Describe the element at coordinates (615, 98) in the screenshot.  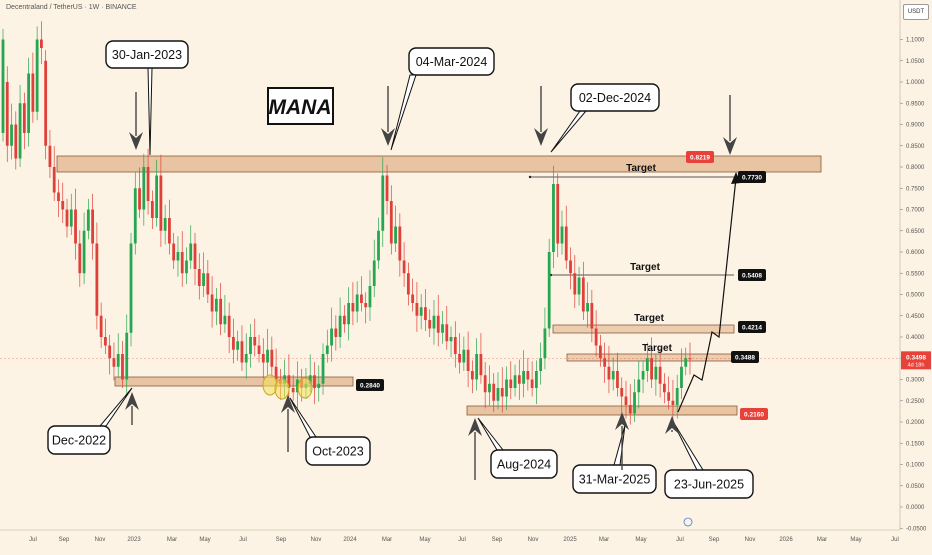
I see `callout-label: 02-Dec-2024` at that location.